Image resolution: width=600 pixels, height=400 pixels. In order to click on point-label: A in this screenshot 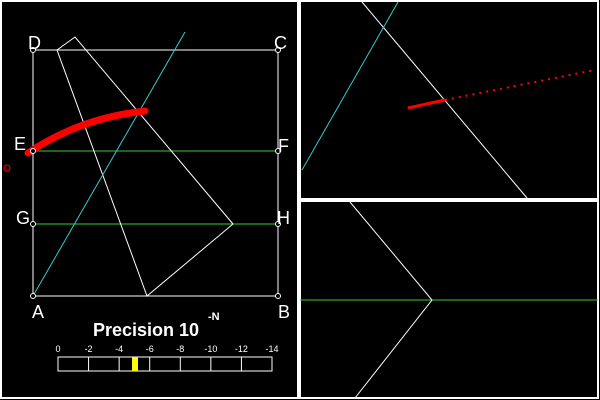, I will do `click(38, 312)`.